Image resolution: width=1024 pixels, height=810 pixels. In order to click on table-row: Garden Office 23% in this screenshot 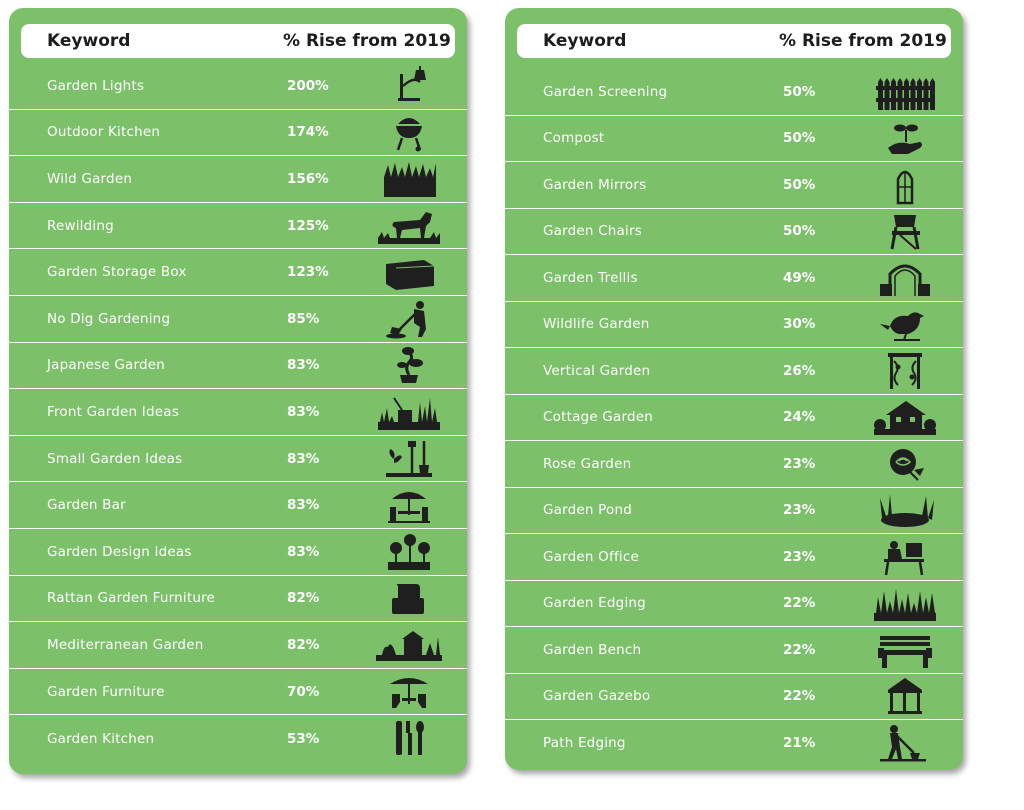, I will do `click(734, 557)`.